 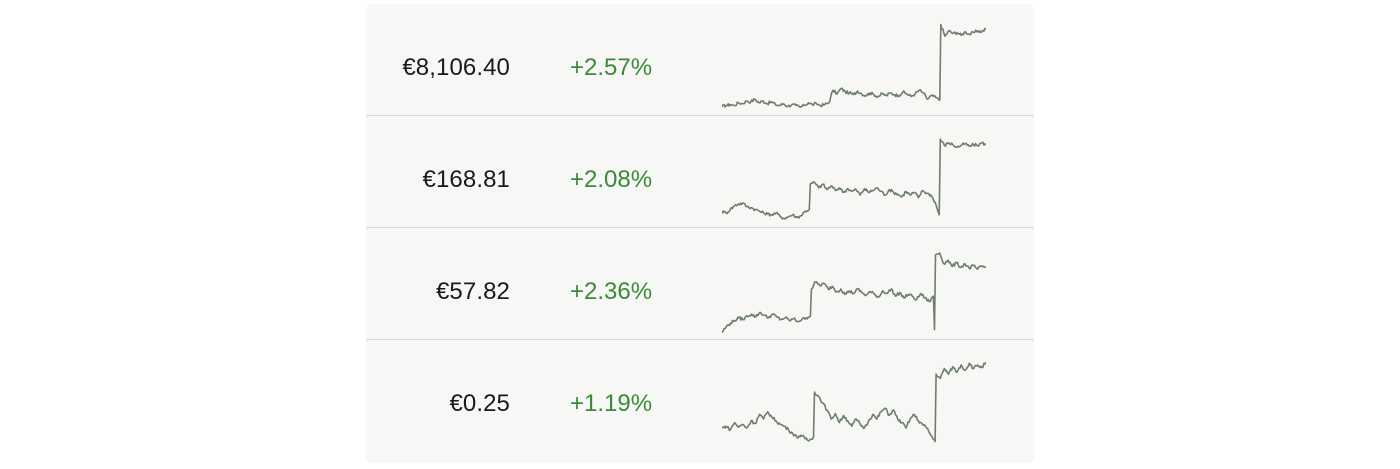 What do you see at coordinates (700, 172) in the screenshot?
I see `list-item: €168.81 +2.08%` at bounding box center [700, 172].